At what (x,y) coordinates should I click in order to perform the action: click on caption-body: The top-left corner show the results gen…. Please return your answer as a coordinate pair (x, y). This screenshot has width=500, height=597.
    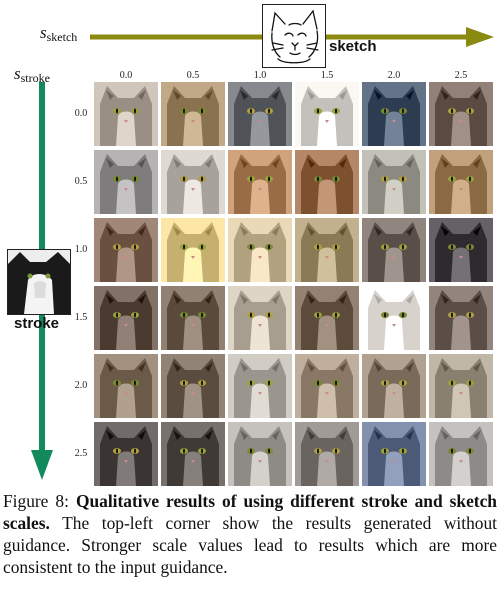
    Looking at the image, I should click on (250, 545).